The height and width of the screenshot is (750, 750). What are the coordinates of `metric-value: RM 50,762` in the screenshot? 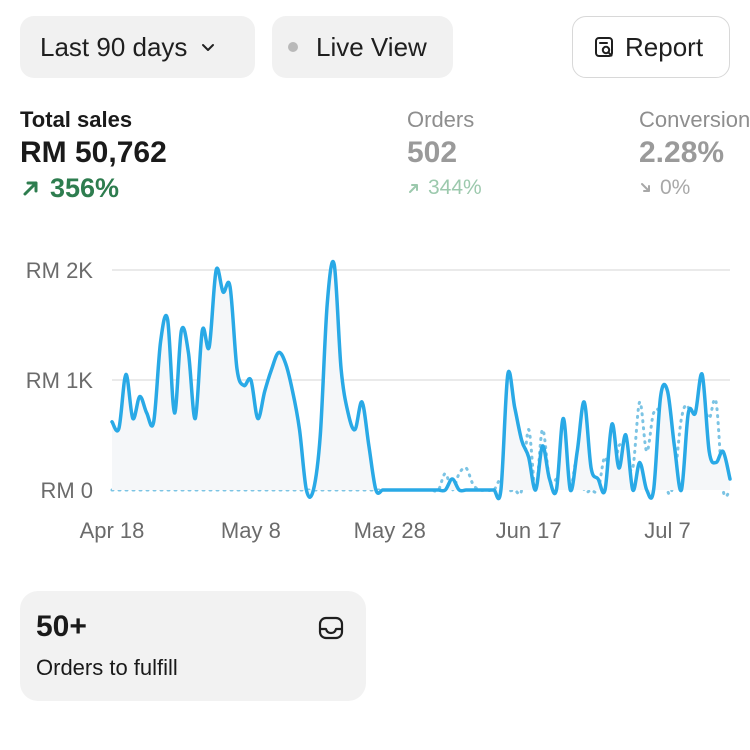 It's located at (93, 152).